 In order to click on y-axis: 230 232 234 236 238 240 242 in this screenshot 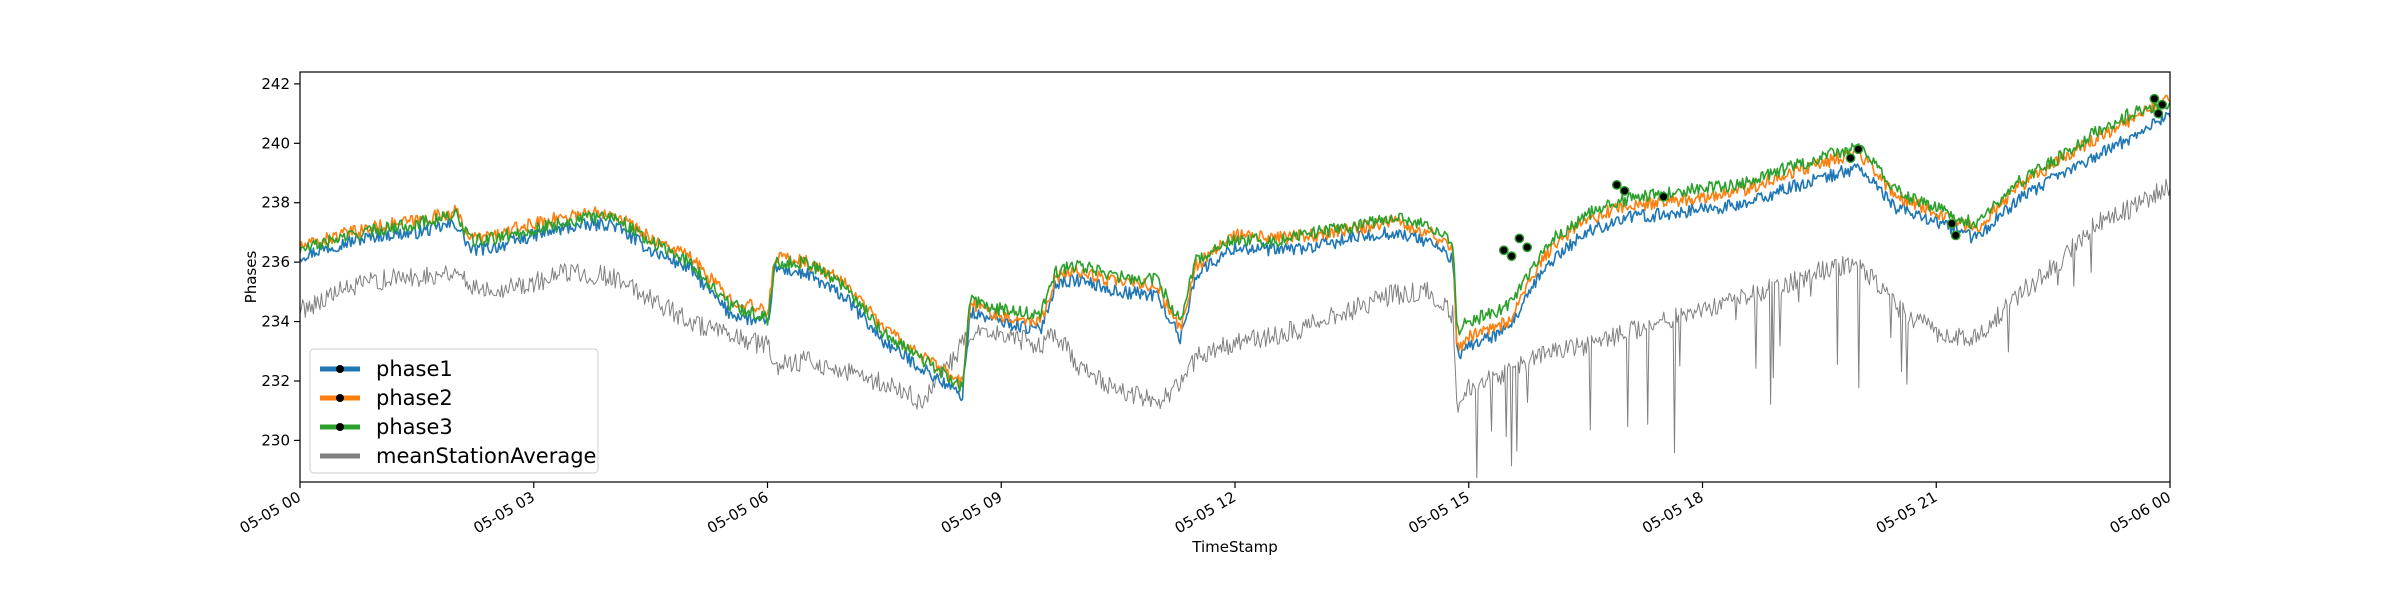, I will do `click(280, 262)`.